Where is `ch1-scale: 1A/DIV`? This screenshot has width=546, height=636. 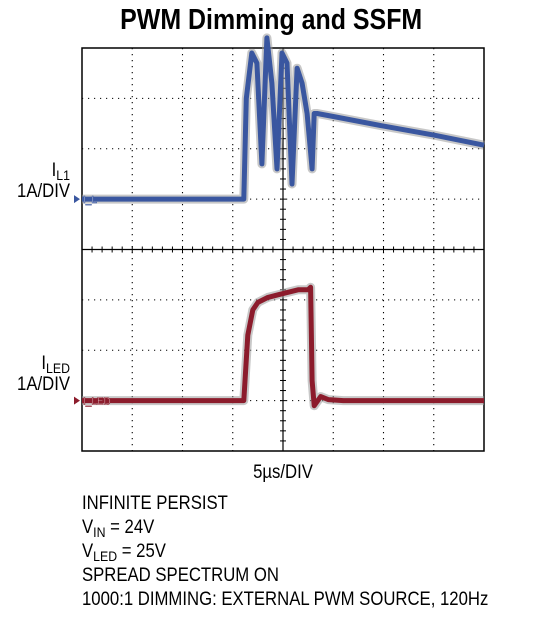
ch1-scale: 1A/DIV is located at coordinates (43, 191).